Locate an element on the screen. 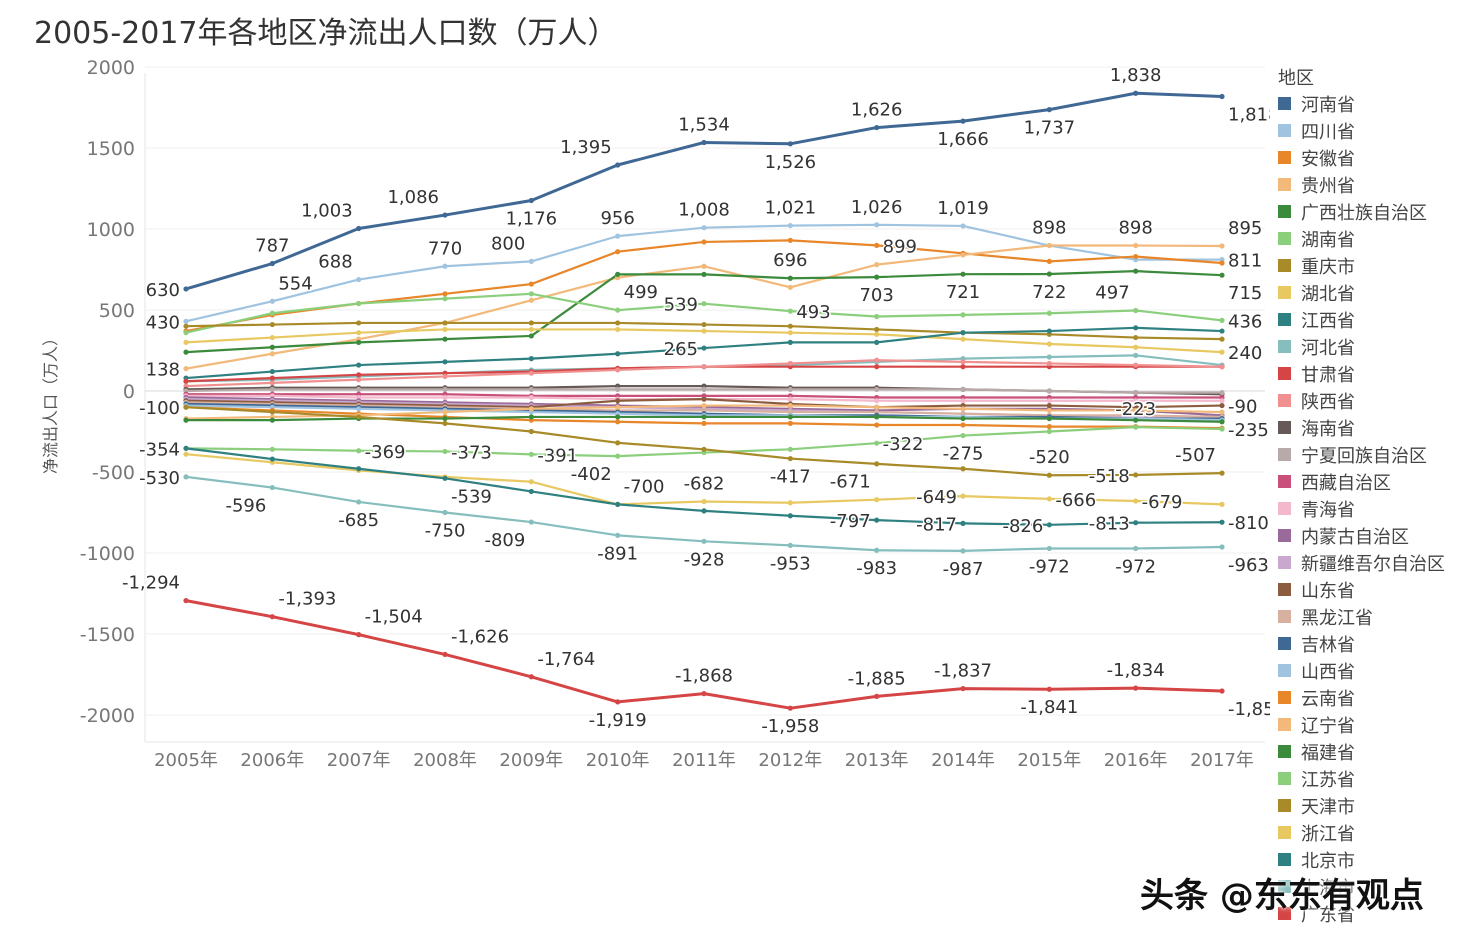 The height and width of the screenshot is (938, 1472). legend-item: 贵州省 is located at coordinates (1373, 184).